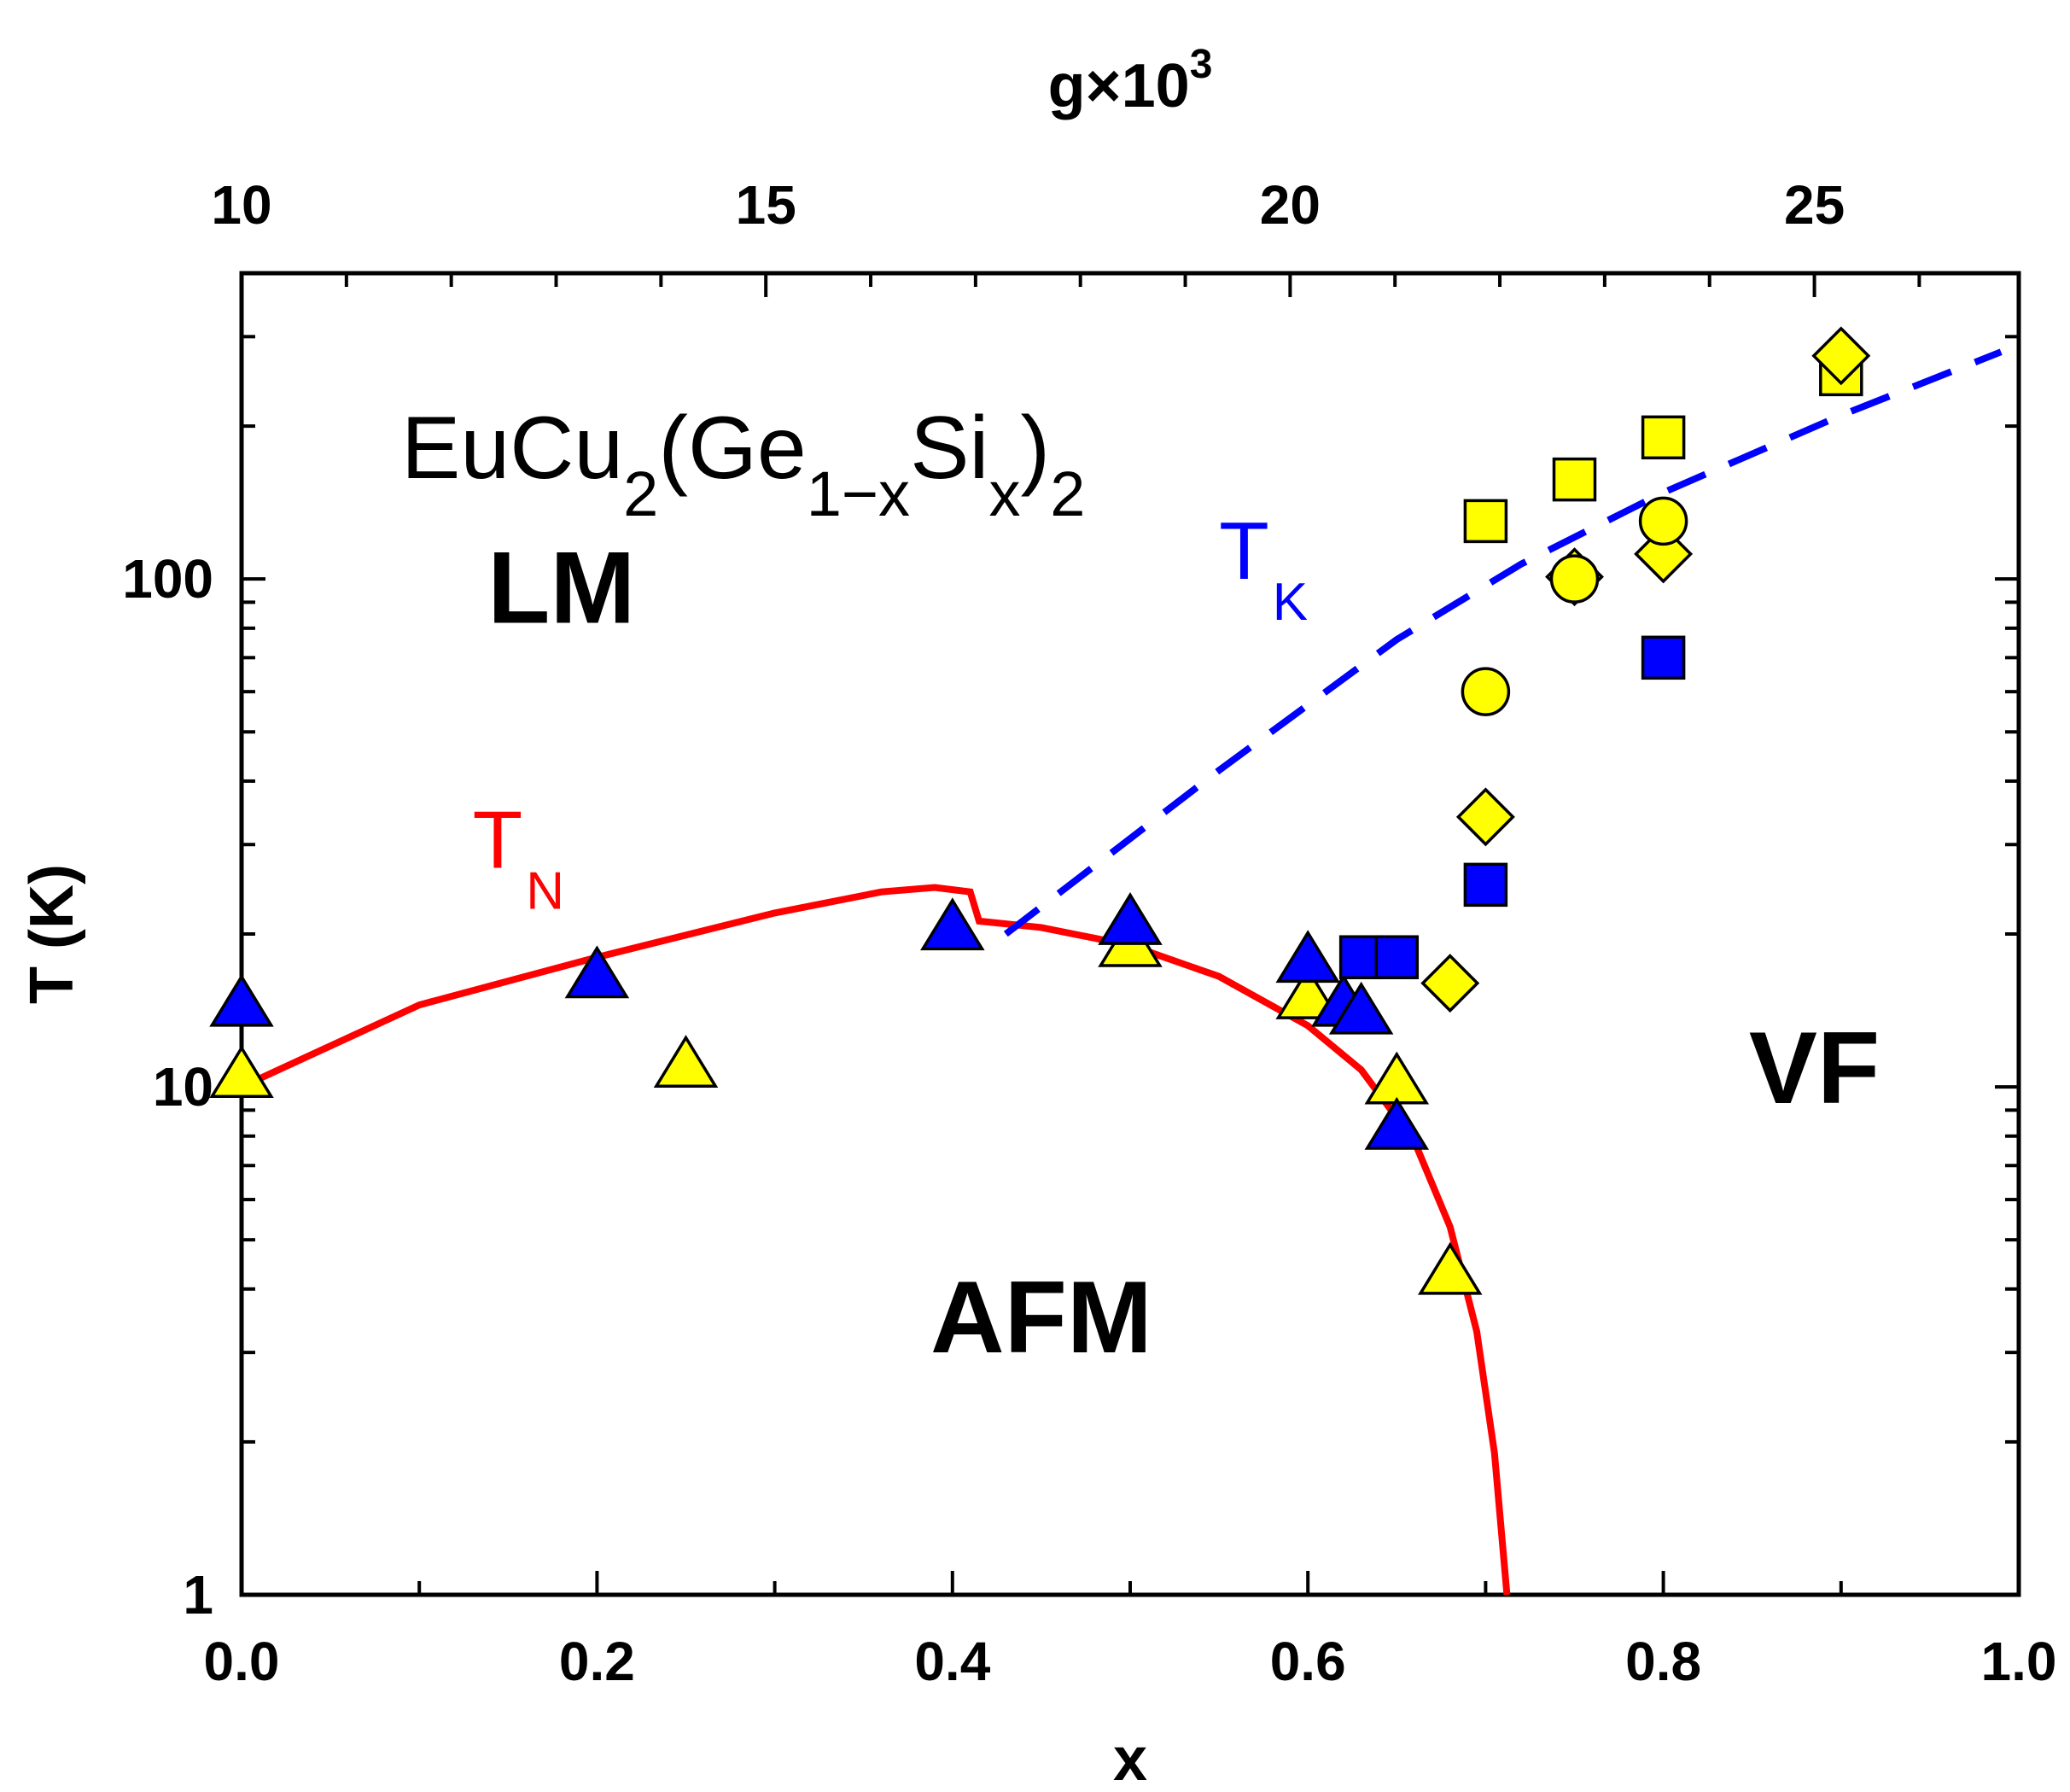  I want to click on region-label: LM, so click(561, 587).